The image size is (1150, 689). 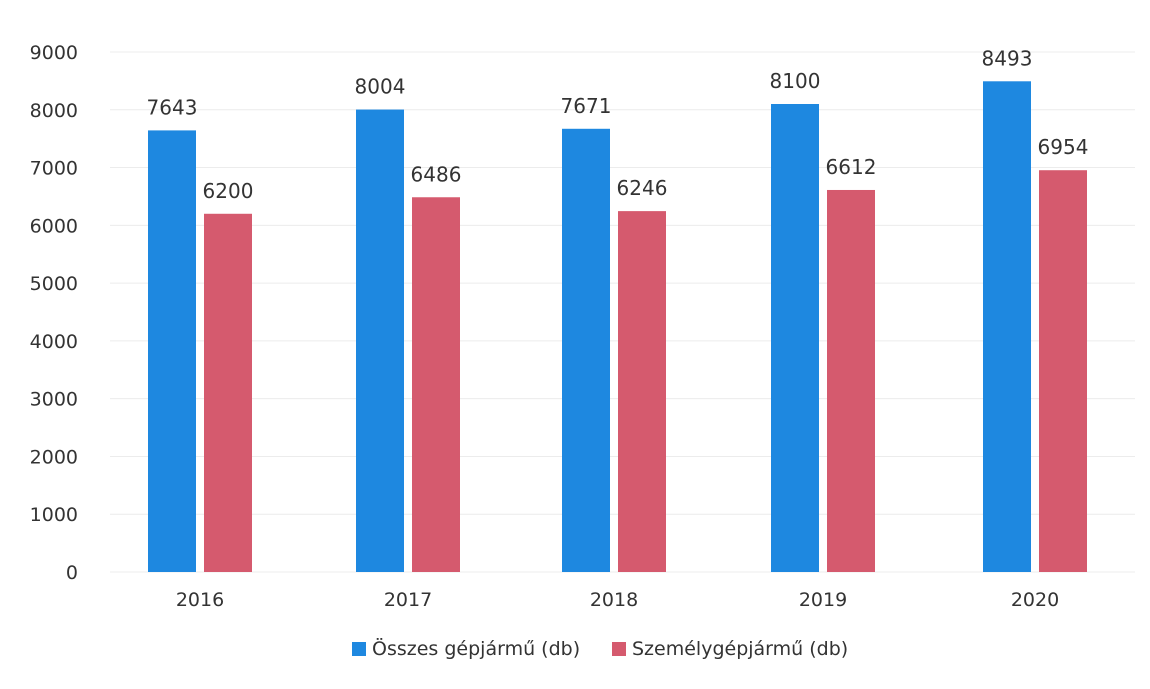 What do you see at coordinates (172, 351) in the screenshot?
I see `bar-osszes-2016` at bounding box center [172, 351].